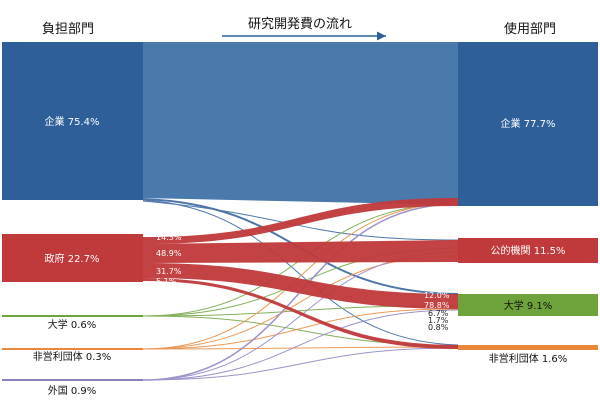 This screenshot has width=600, height=403. I want to click on target-node-company, so click(528, 124).